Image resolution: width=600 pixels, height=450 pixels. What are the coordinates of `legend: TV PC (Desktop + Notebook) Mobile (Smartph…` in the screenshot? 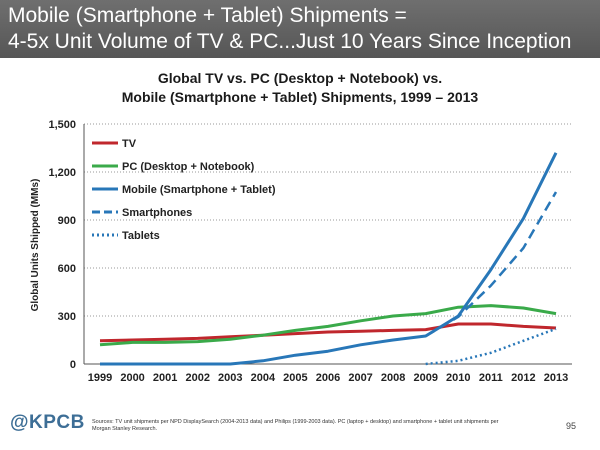 It's located at (184, 190).